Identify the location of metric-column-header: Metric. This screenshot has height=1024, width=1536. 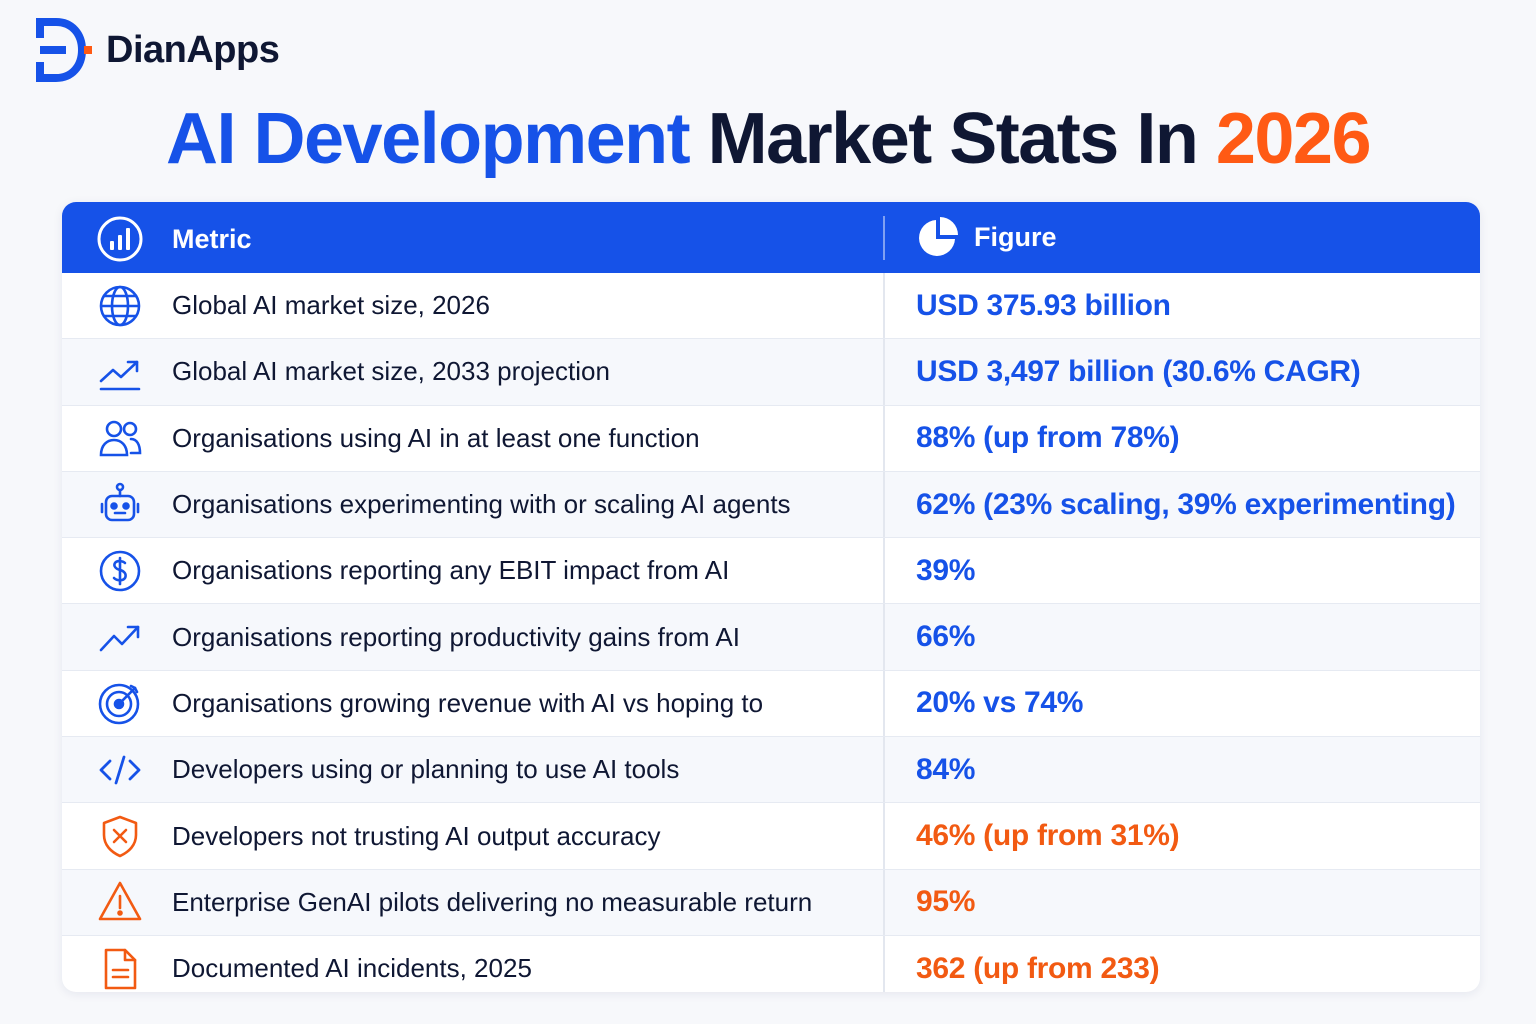
(174, 239).